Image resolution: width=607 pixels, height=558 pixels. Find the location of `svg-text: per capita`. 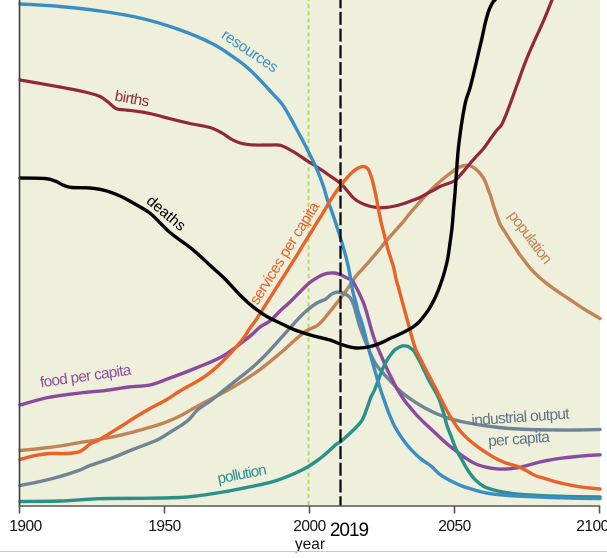

svg-text: per capita is located at coordinates (519, 439).